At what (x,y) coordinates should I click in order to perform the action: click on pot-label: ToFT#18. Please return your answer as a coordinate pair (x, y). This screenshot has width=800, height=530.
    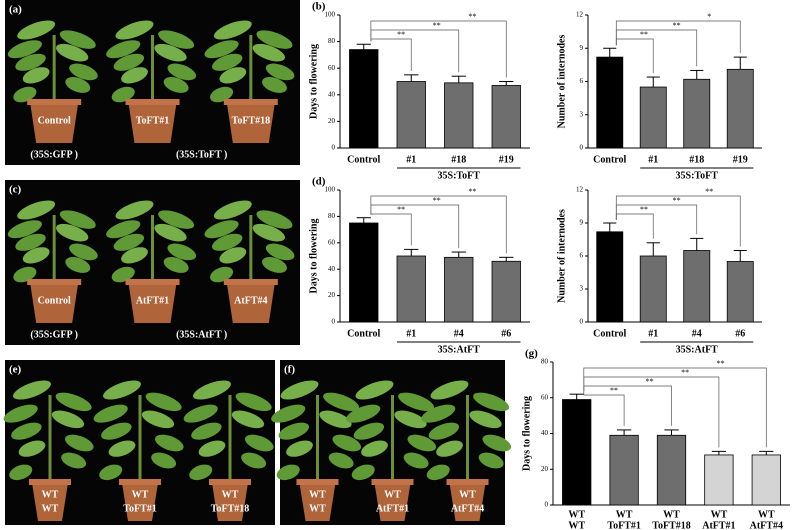
    Looking at the image, I should click on (251, 120).